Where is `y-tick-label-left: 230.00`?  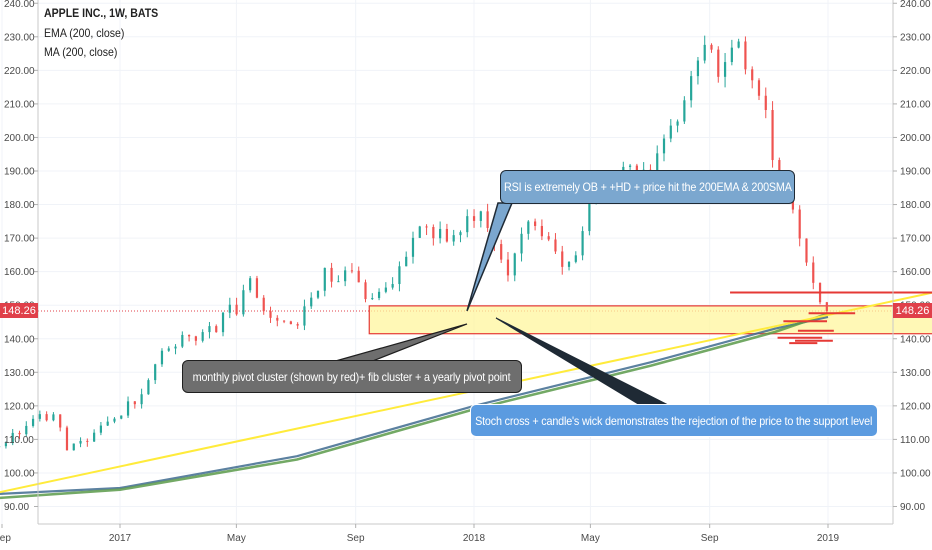 y-tick-label-left: 230.00 is located at coordinates (19, 37).